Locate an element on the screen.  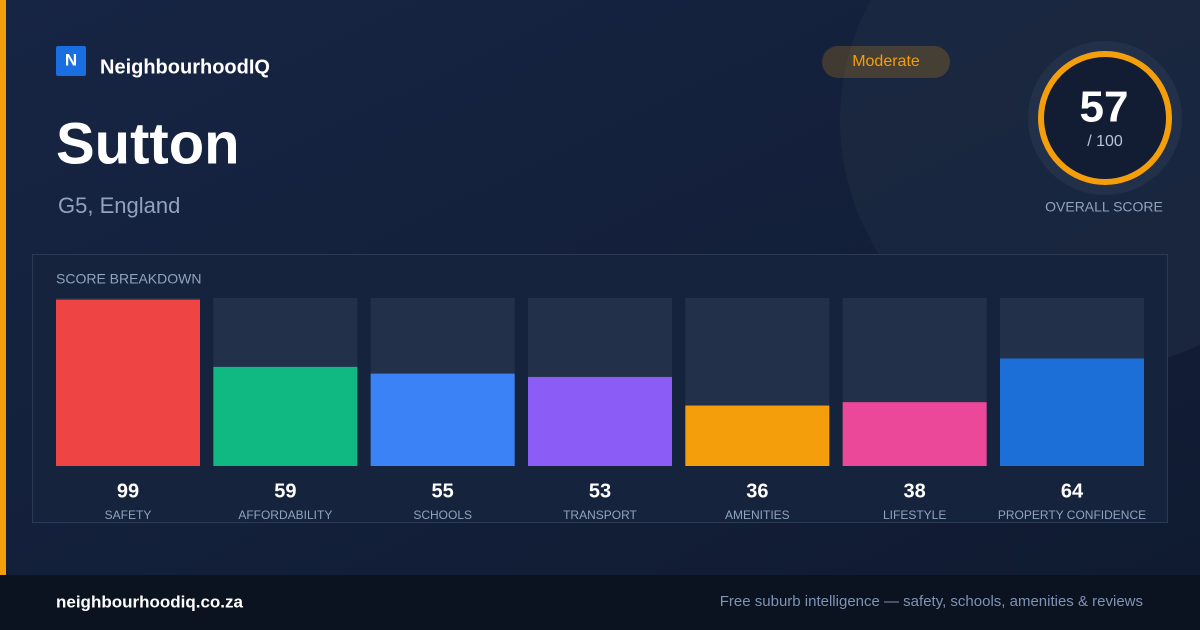
value-label: 64 is located at coordinates (1072, 491).